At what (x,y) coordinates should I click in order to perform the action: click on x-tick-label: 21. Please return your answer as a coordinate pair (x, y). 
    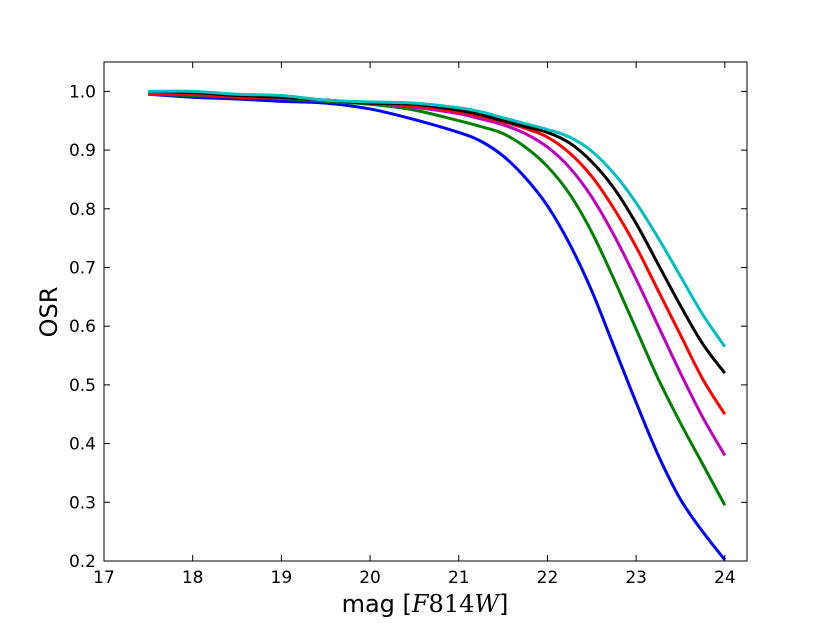
    Looking at the image, I should click on (459, 578).